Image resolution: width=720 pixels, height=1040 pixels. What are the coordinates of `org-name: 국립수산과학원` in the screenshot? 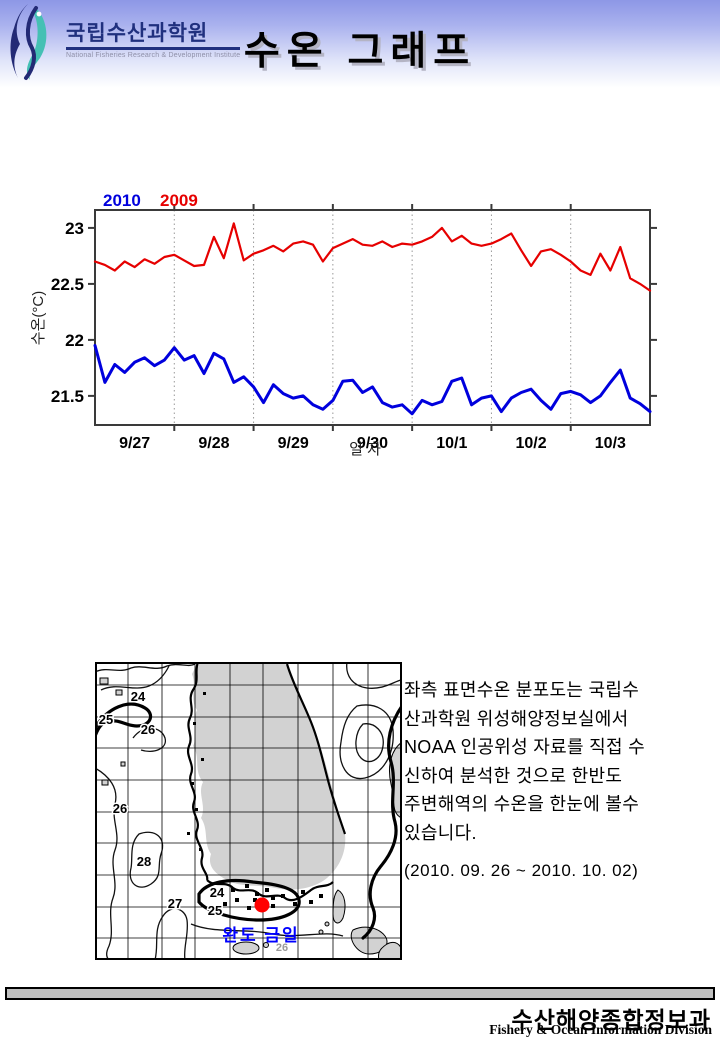 It's located at (153, 36).